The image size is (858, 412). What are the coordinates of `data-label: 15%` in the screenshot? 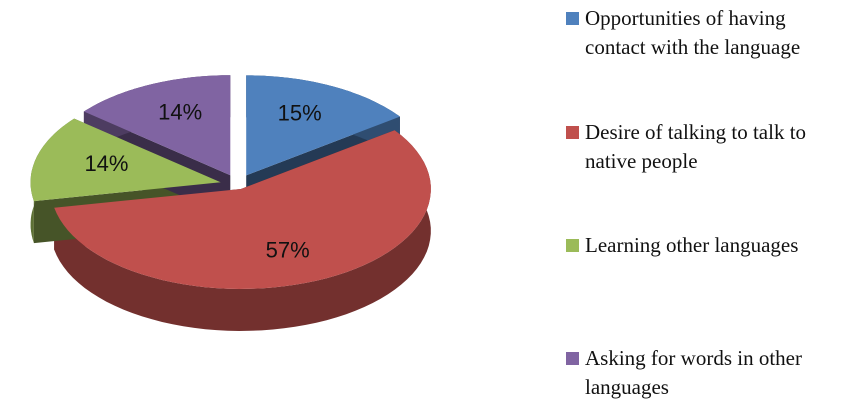 It's located at (300, 112).